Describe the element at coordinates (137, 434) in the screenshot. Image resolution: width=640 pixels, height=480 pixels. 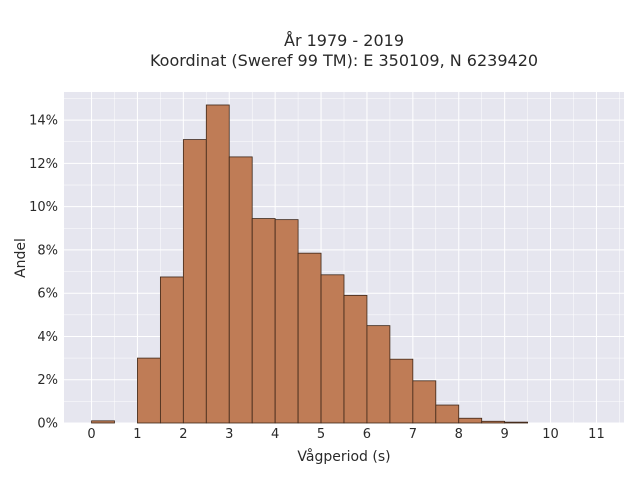
I see `x-tick-label: 1` at that location.